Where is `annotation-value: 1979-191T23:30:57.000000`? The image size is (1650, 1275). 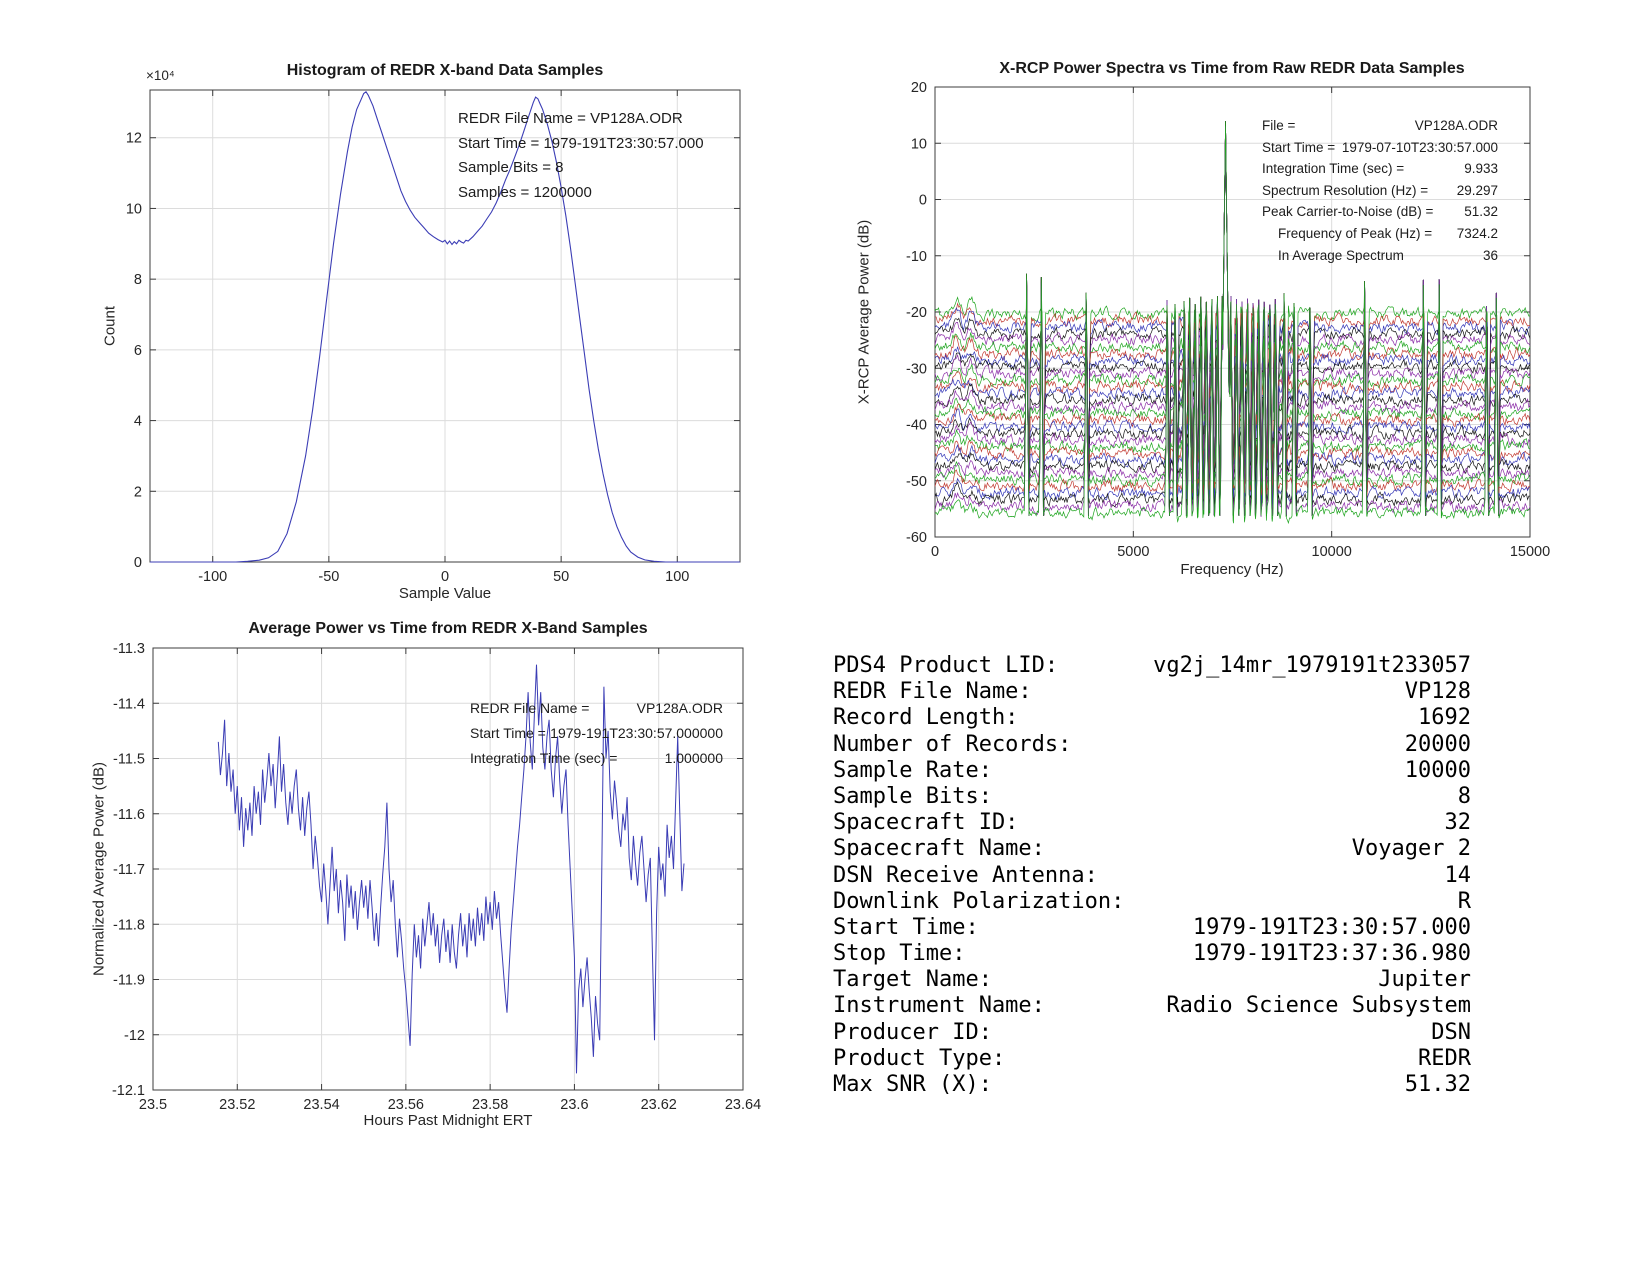 annotation-value: 1979-191T23:30:57.000000 is located at coordinates (636, 733).